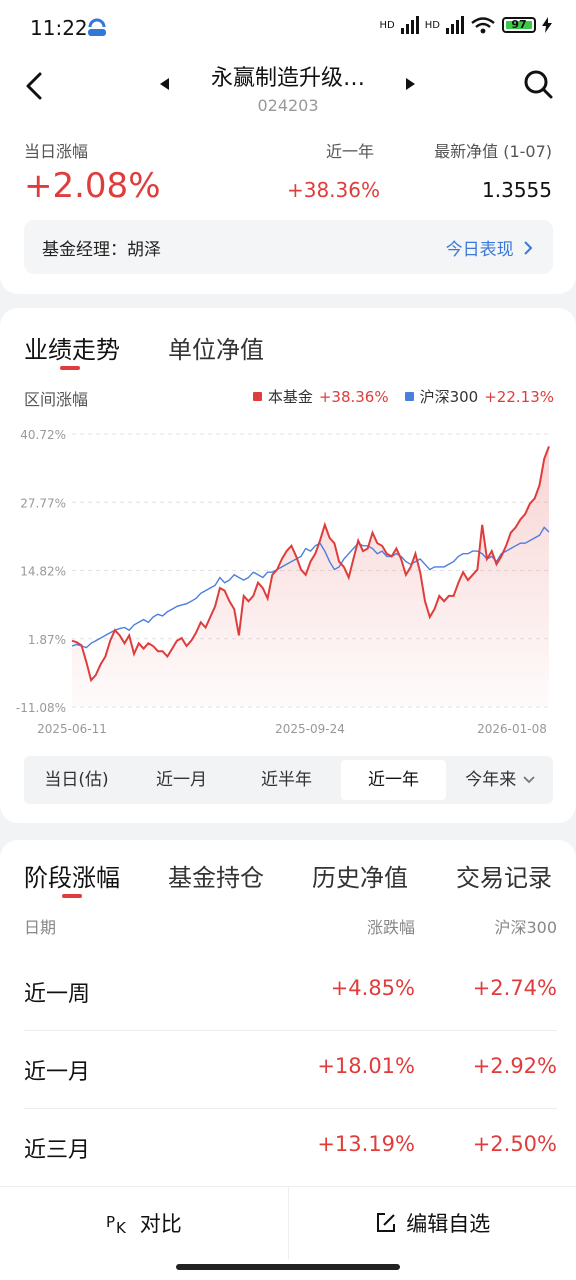 The width and height of the screenshot is (576, 1280). Describe the element at coordinates (110, 1222) in the screenshot. I see `svg-text: P` at that location.